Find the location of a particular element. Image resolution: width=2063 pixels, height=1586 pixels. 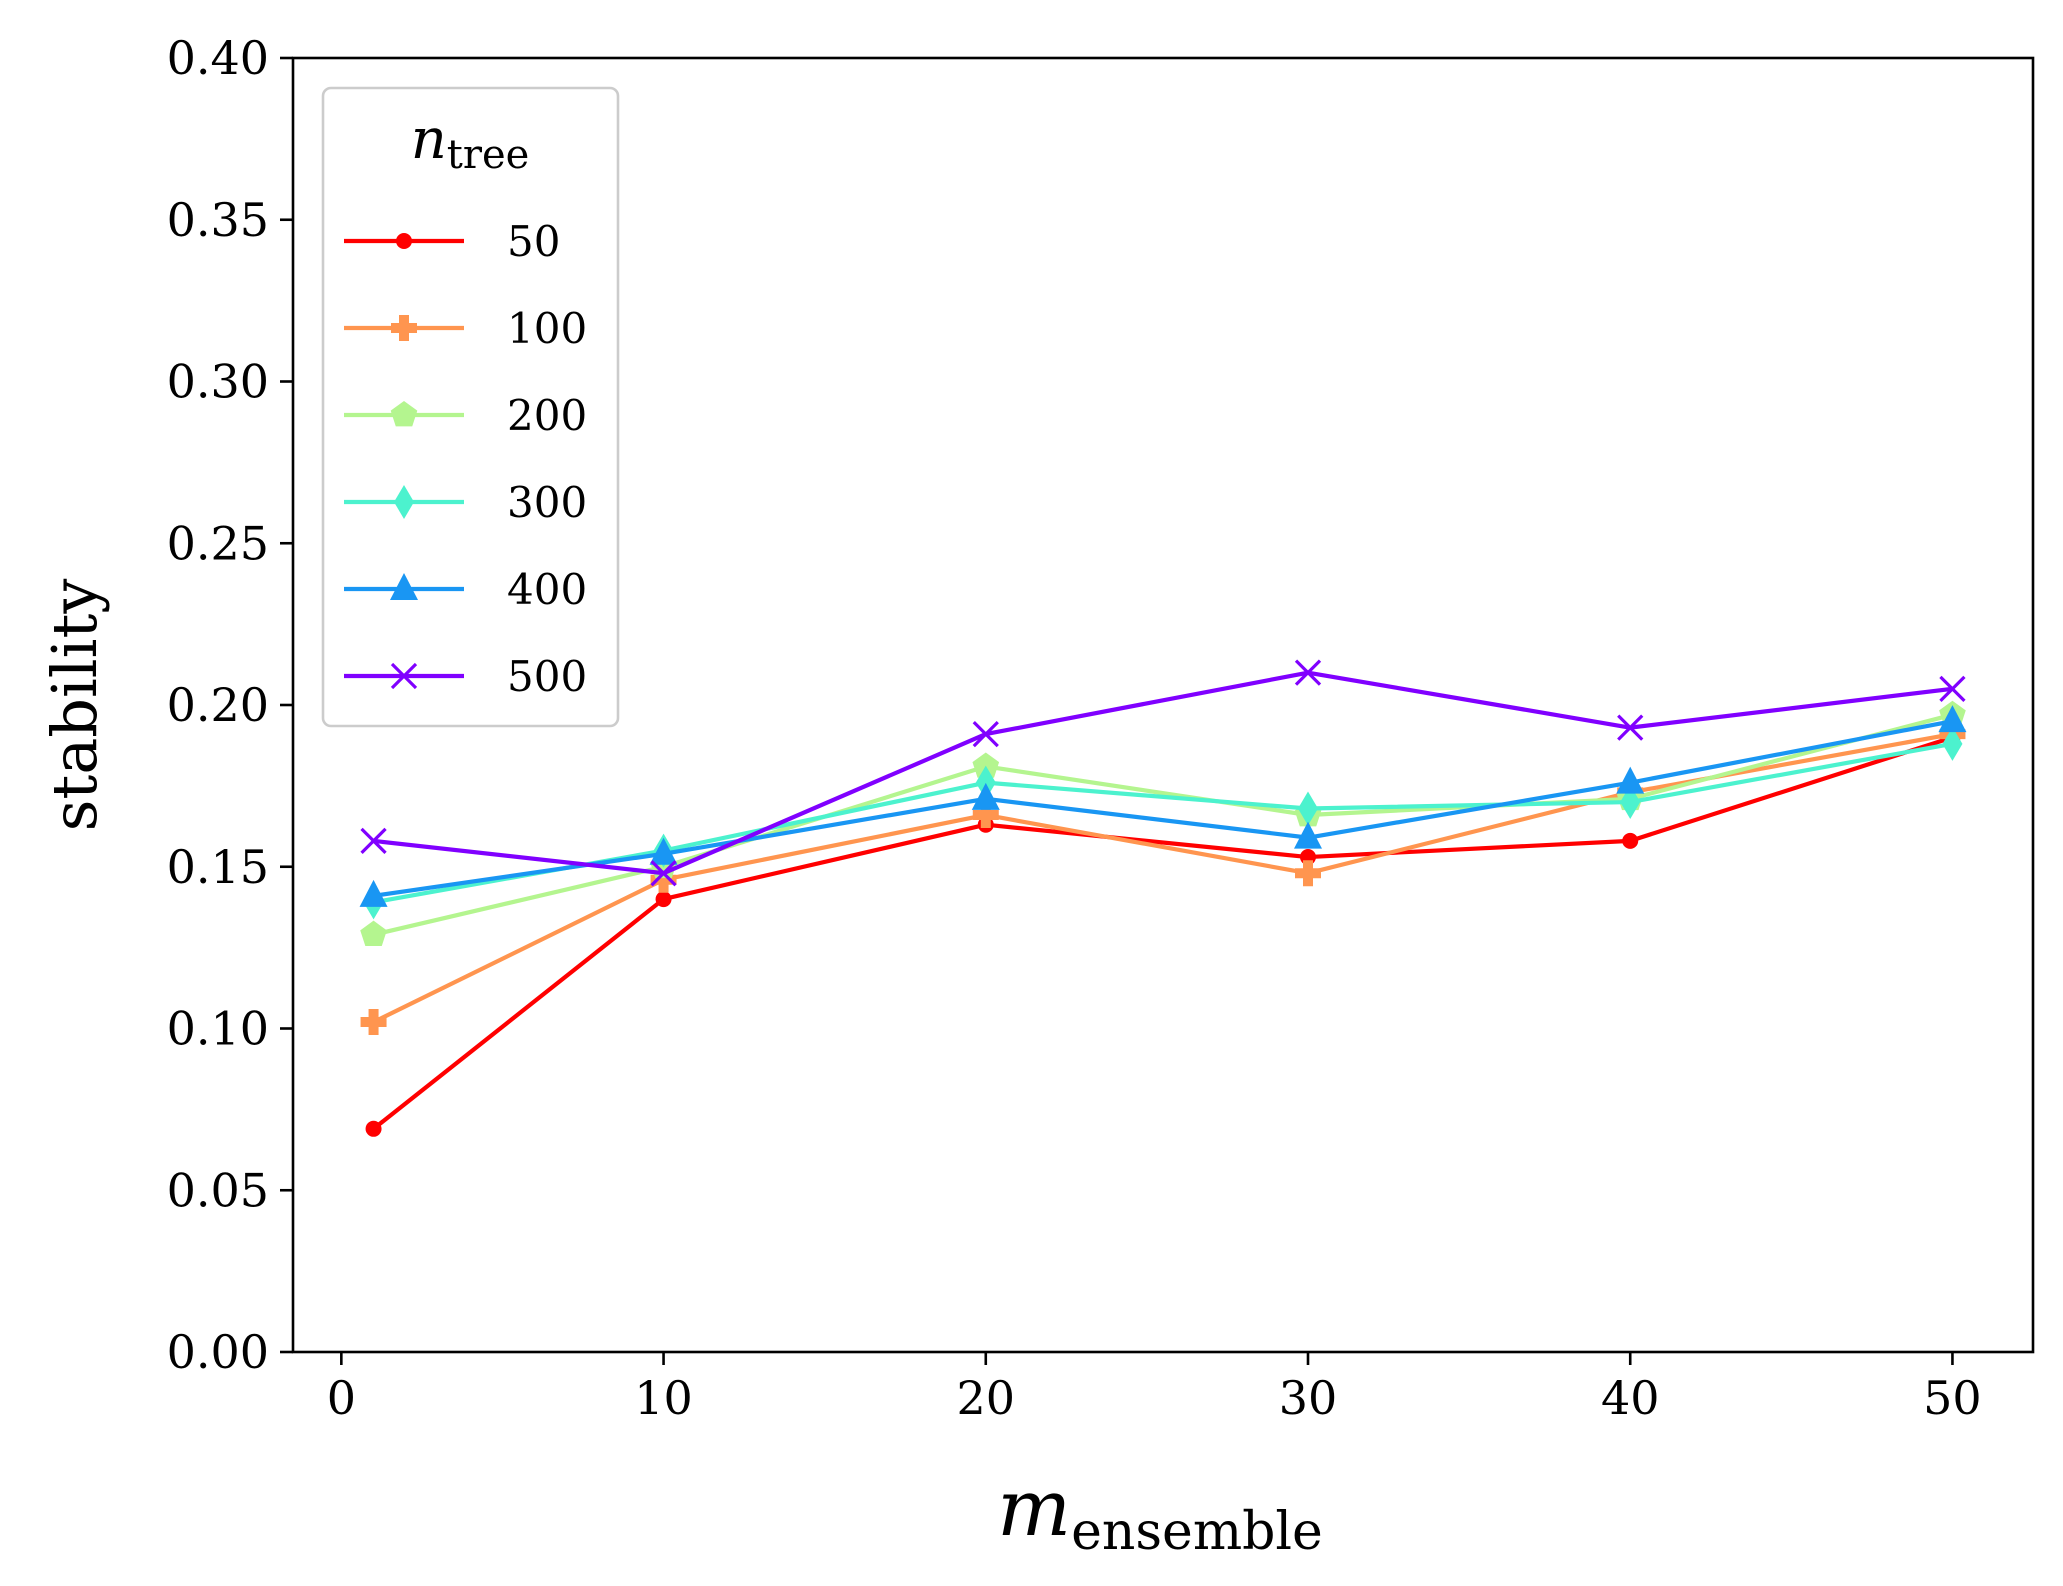

legend-label: 100 is located at coordinates (547, 328).